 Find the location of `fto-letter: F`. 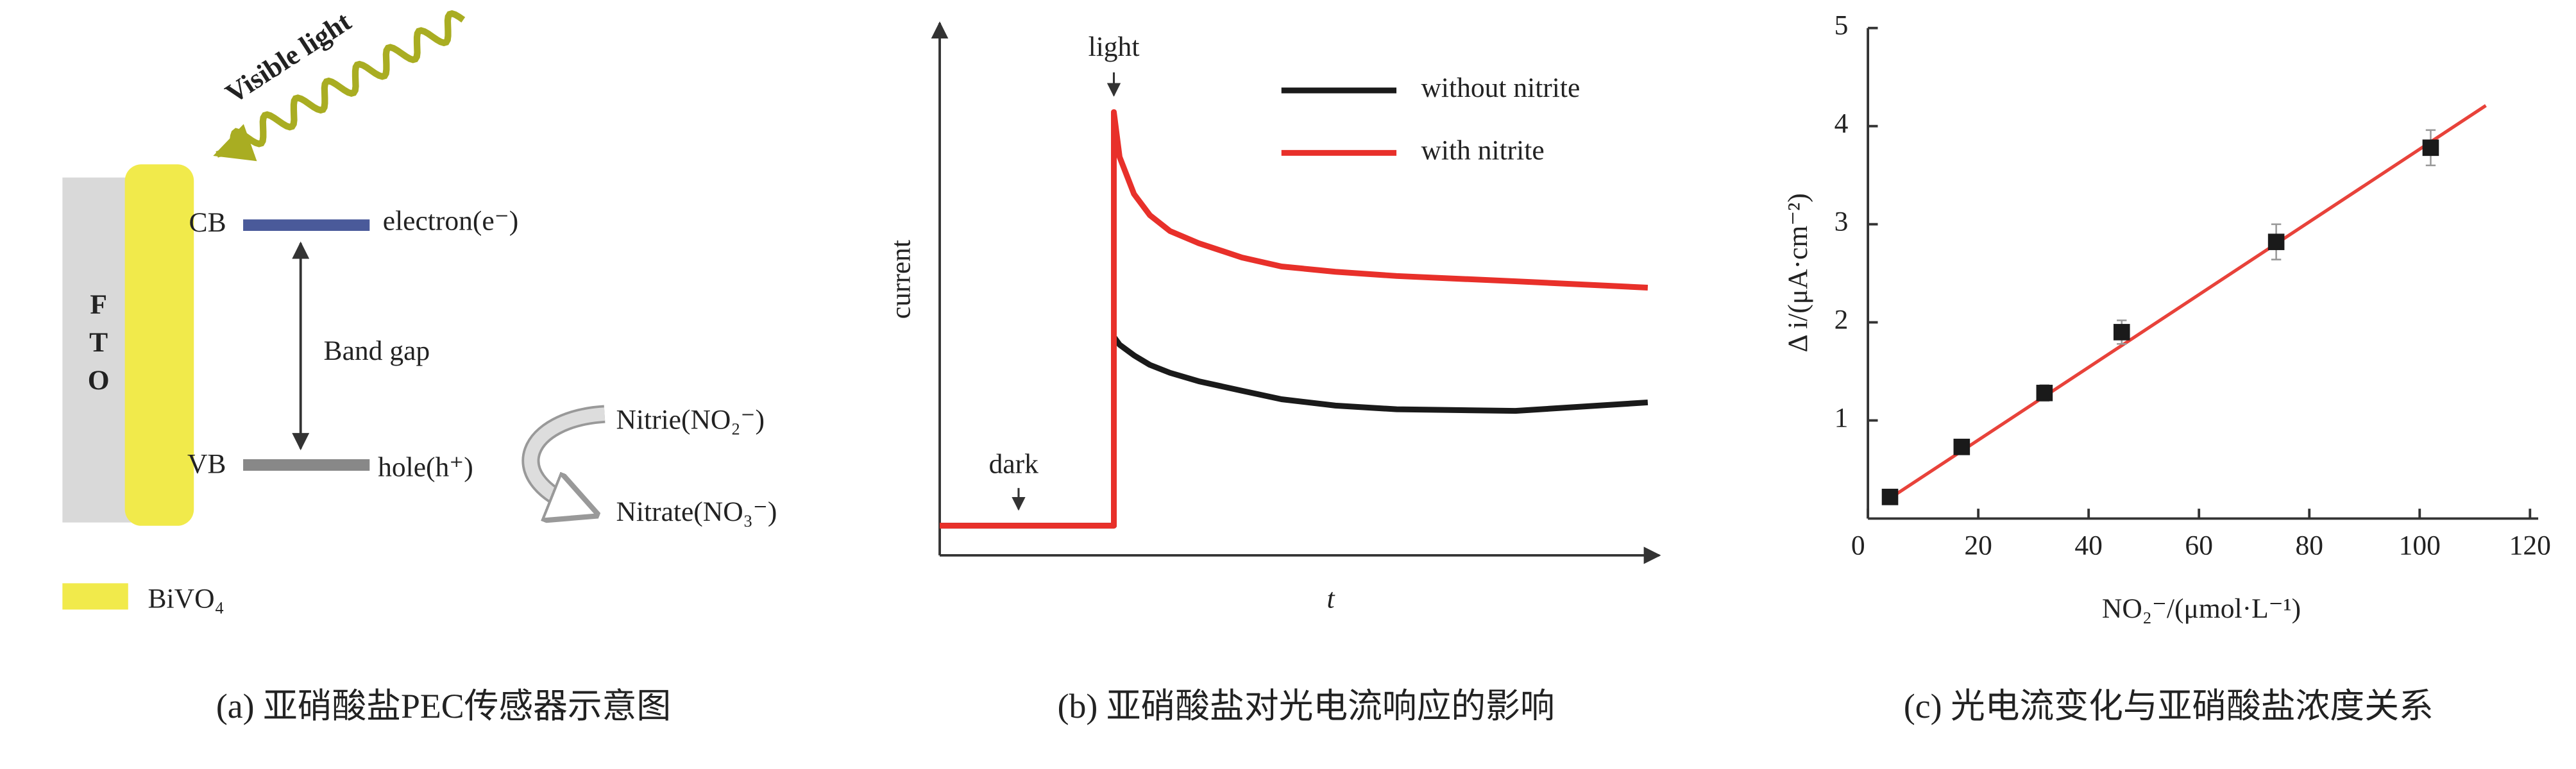

fto-letter: F is located at coordinates (98, 304).